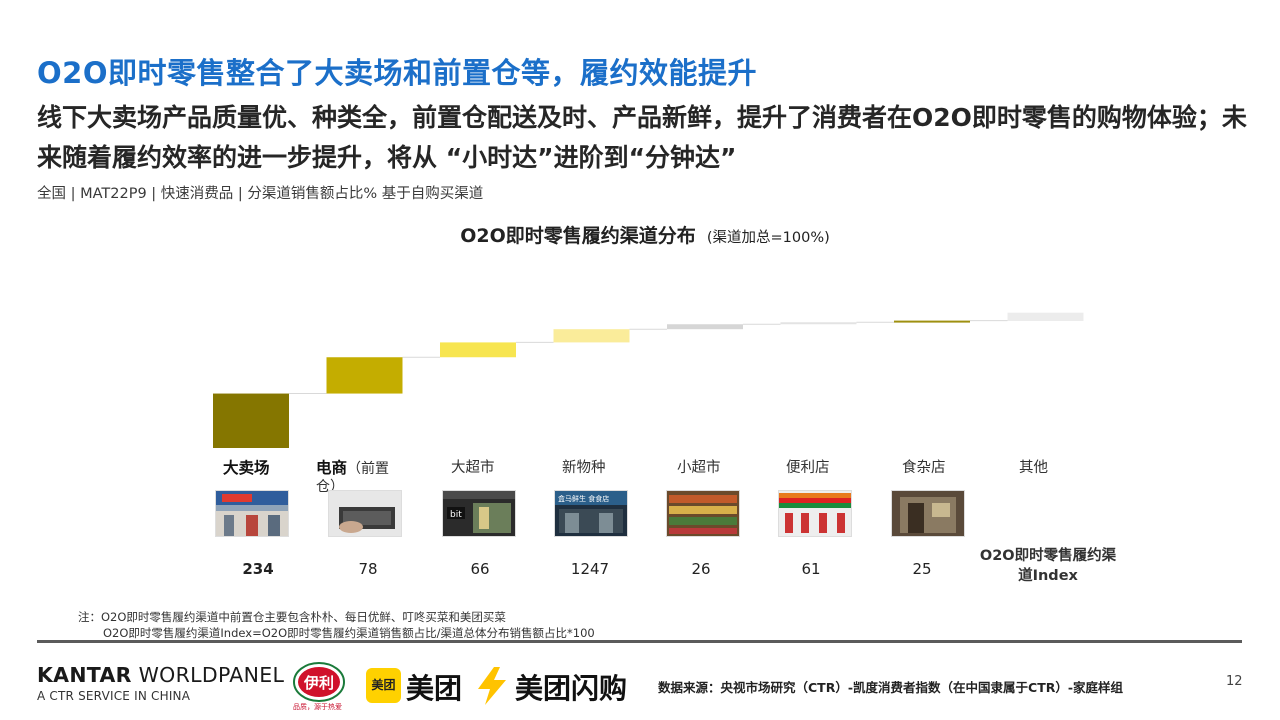 The image size is (1280, 720). I want to click on ecommerce-photo, so click(365, 513).